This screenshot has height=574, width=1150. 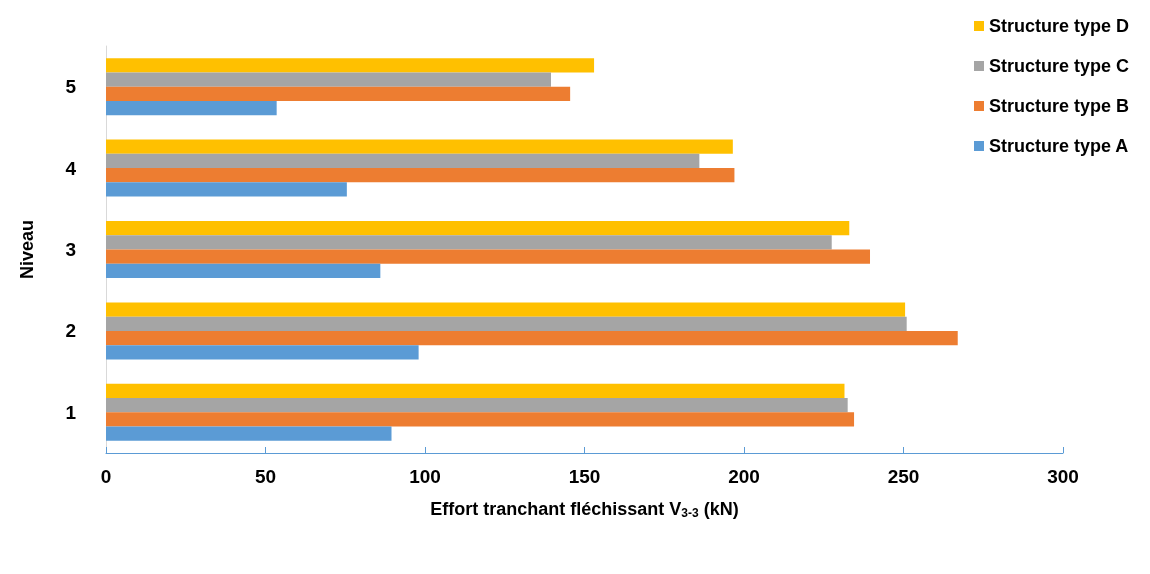 I want to click on legend-label: Structure type C, so click(x=1058, y=66).